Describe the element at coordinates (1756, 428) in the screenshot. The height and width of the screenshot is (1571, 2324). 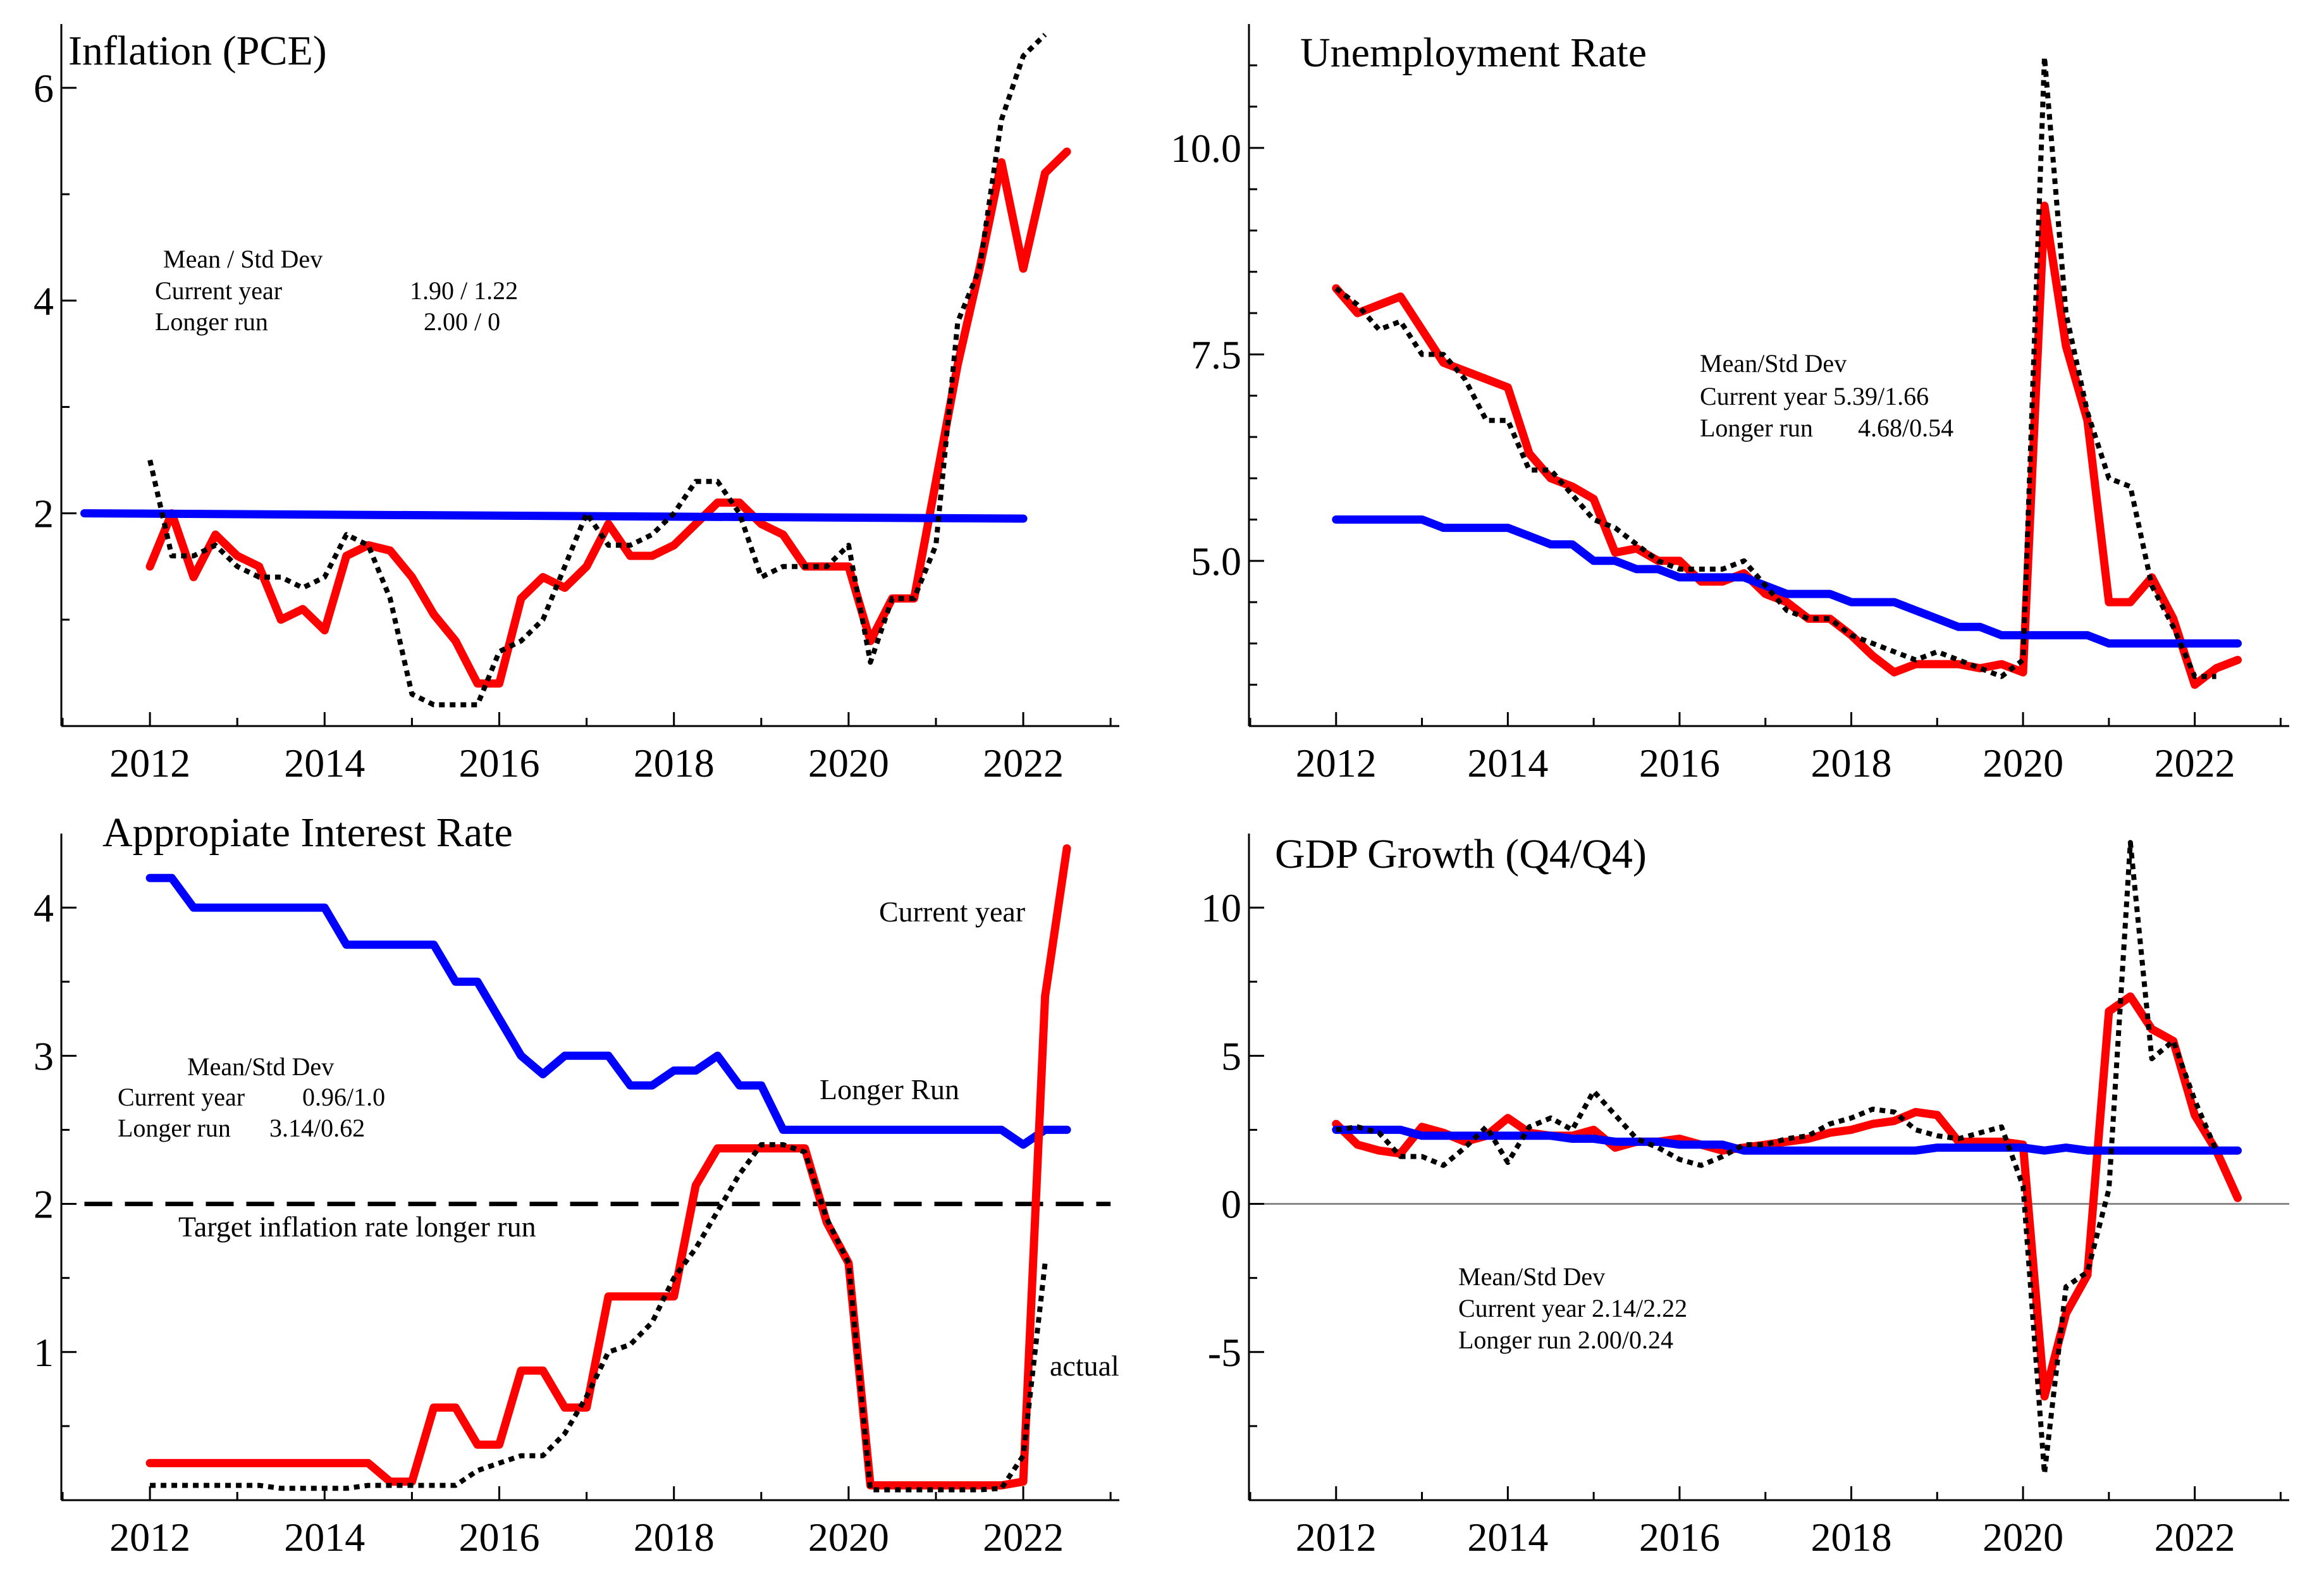
I see `unemployment-stats-longer-label: Longer run` at that location.